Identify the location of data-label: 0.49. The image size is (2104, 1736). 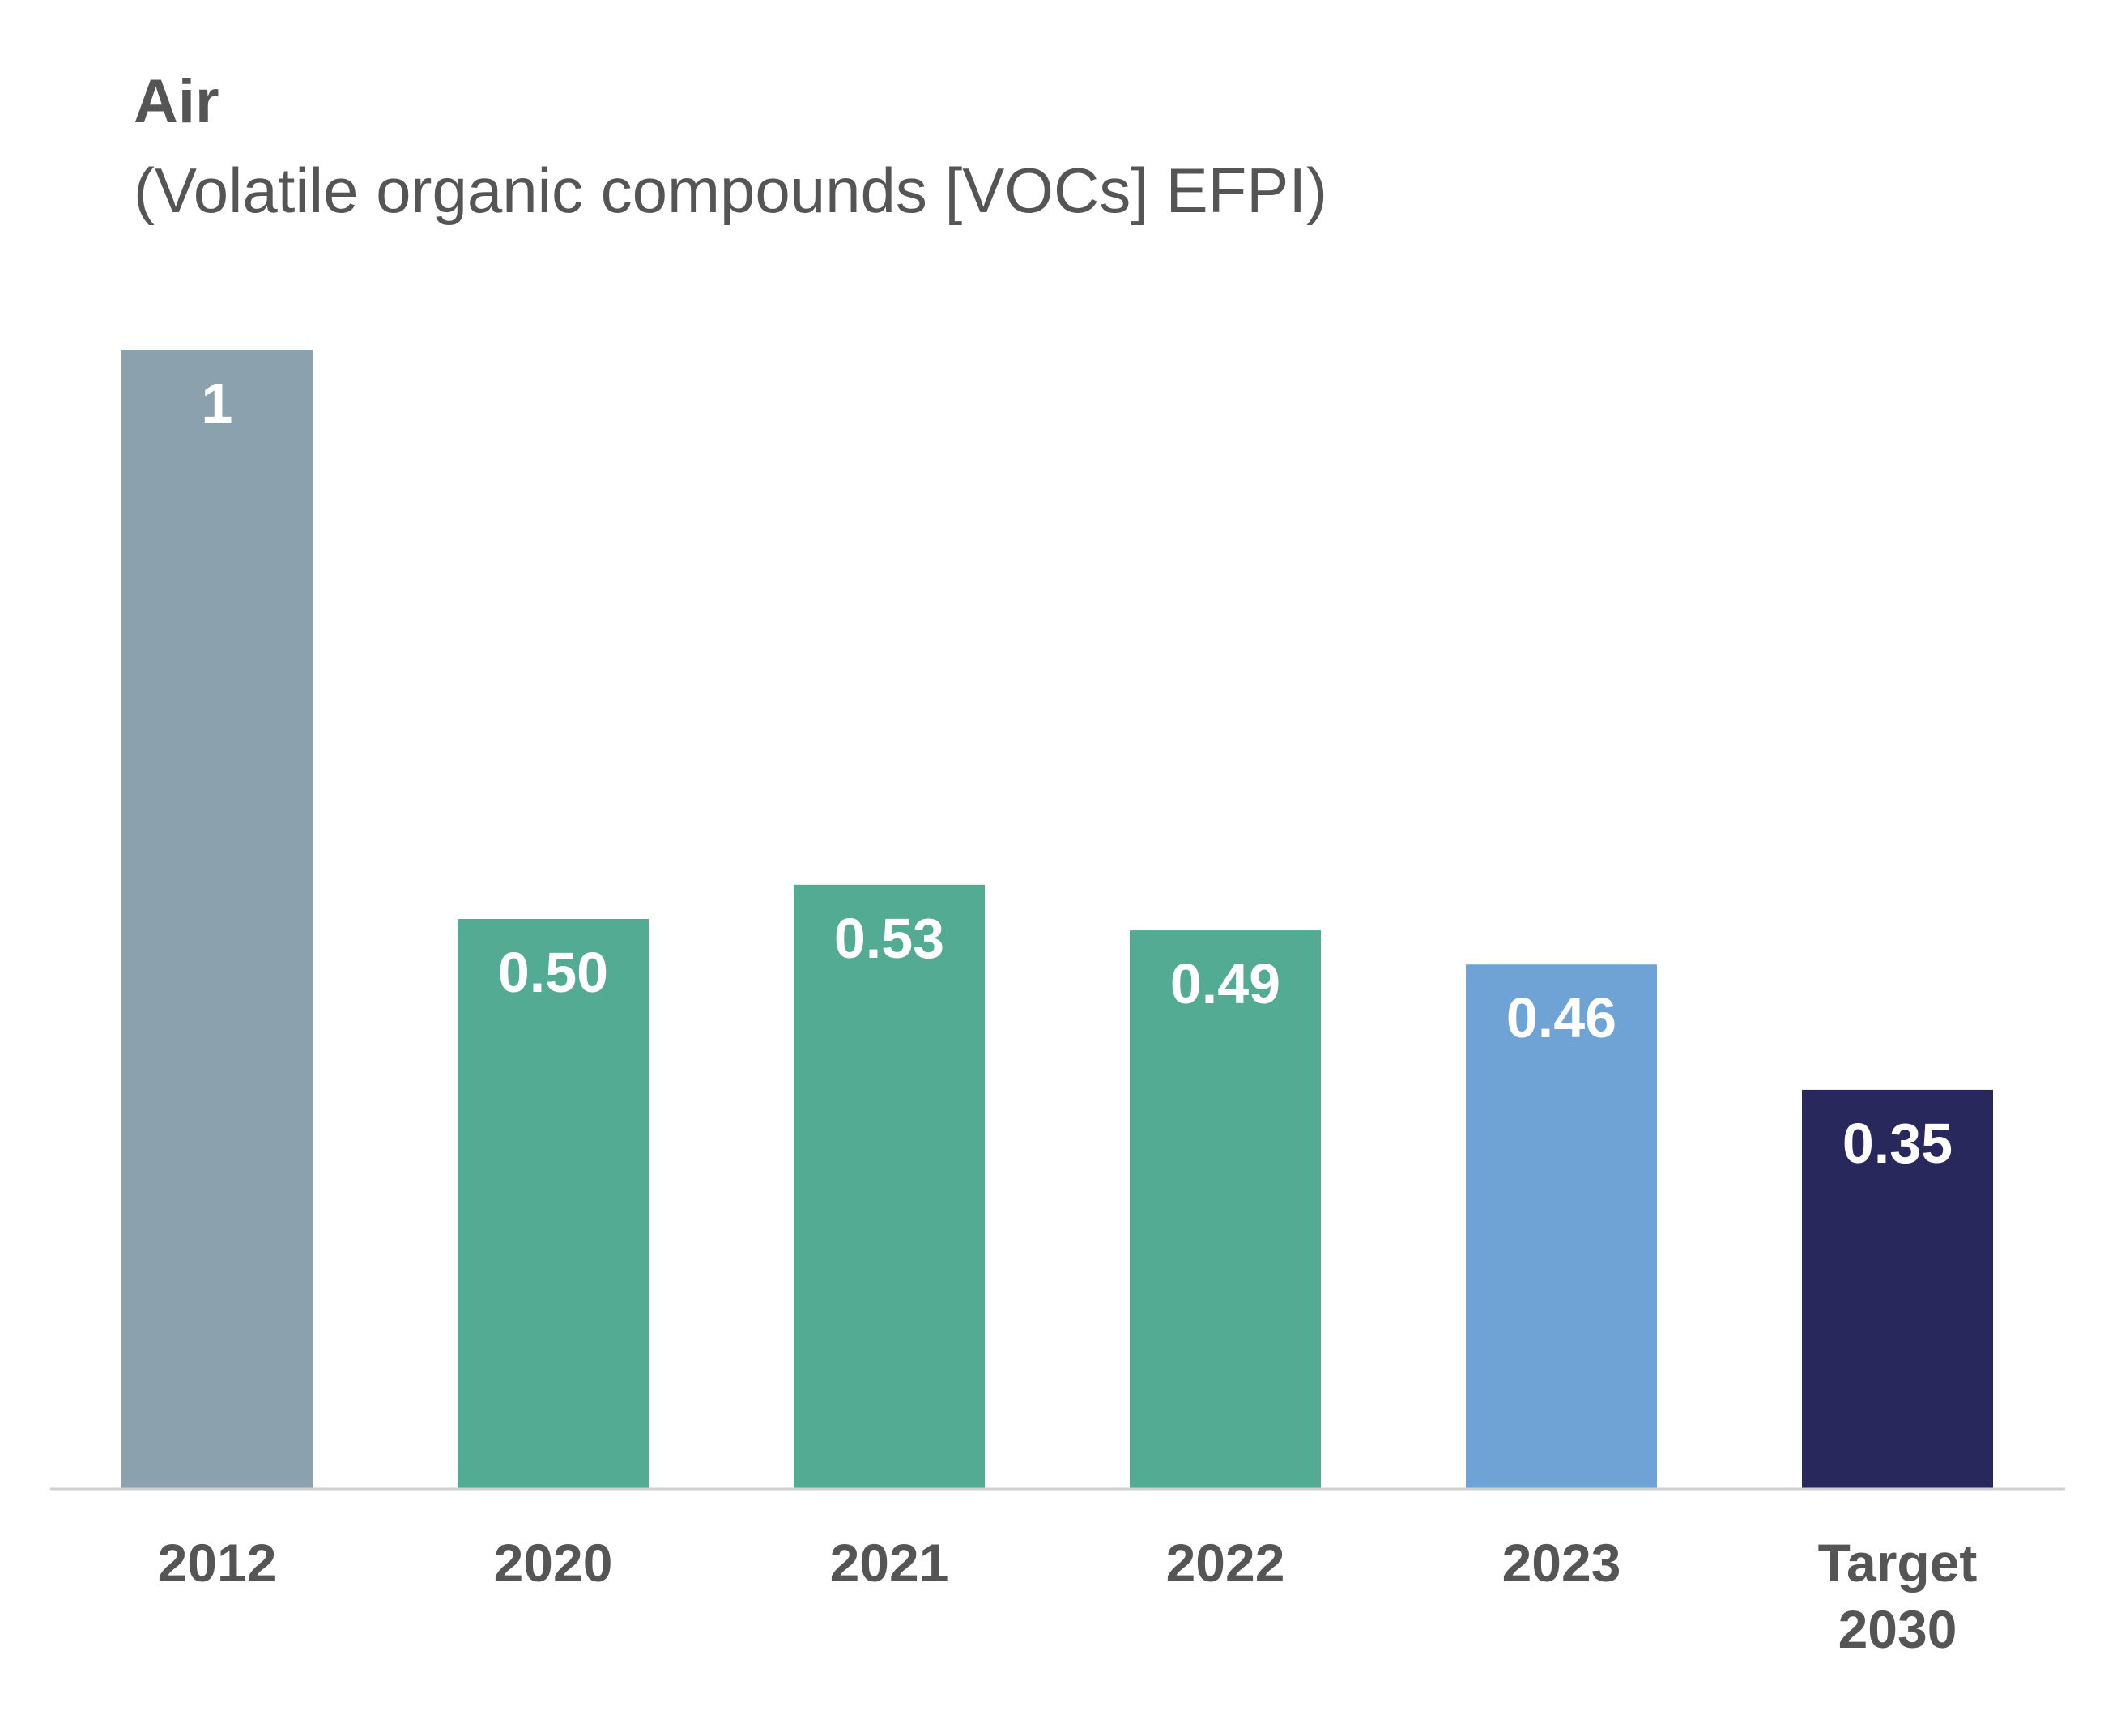
(1225, 983).